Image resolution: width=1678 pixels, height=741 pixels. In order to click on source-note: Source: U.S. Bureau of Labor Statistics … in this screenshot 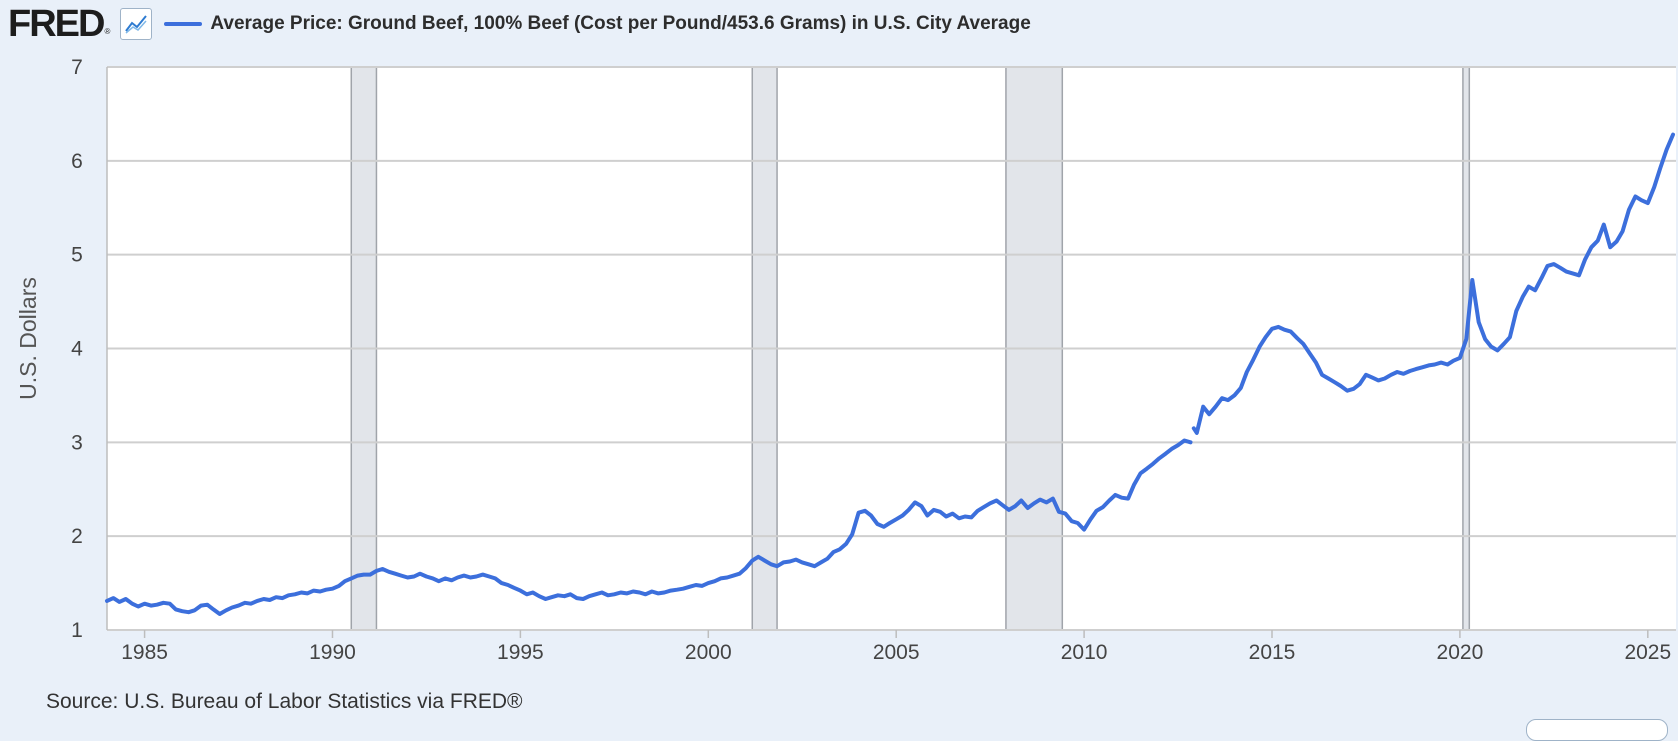, I will do `click(284, 701)`.